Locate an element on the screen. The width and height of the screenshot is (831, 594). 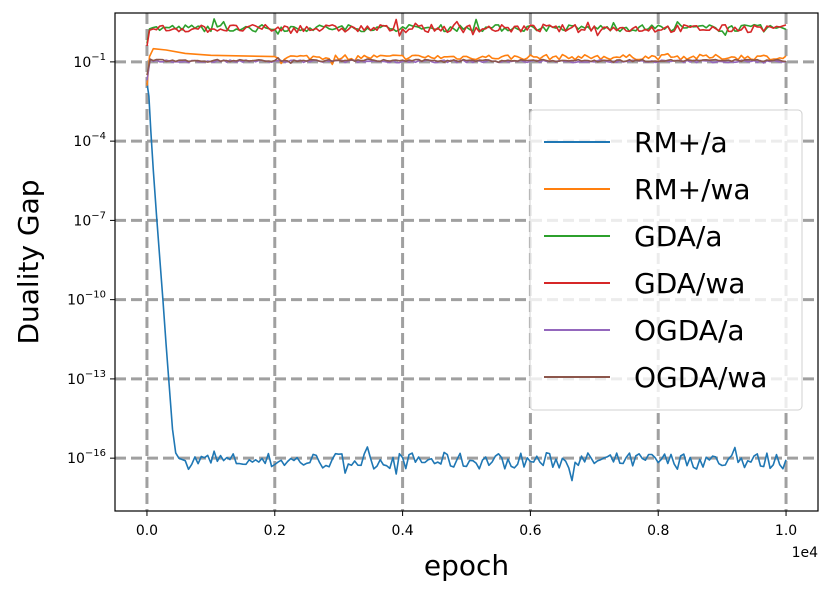
series-line-rm-wa is located at coordinates (466, 66).